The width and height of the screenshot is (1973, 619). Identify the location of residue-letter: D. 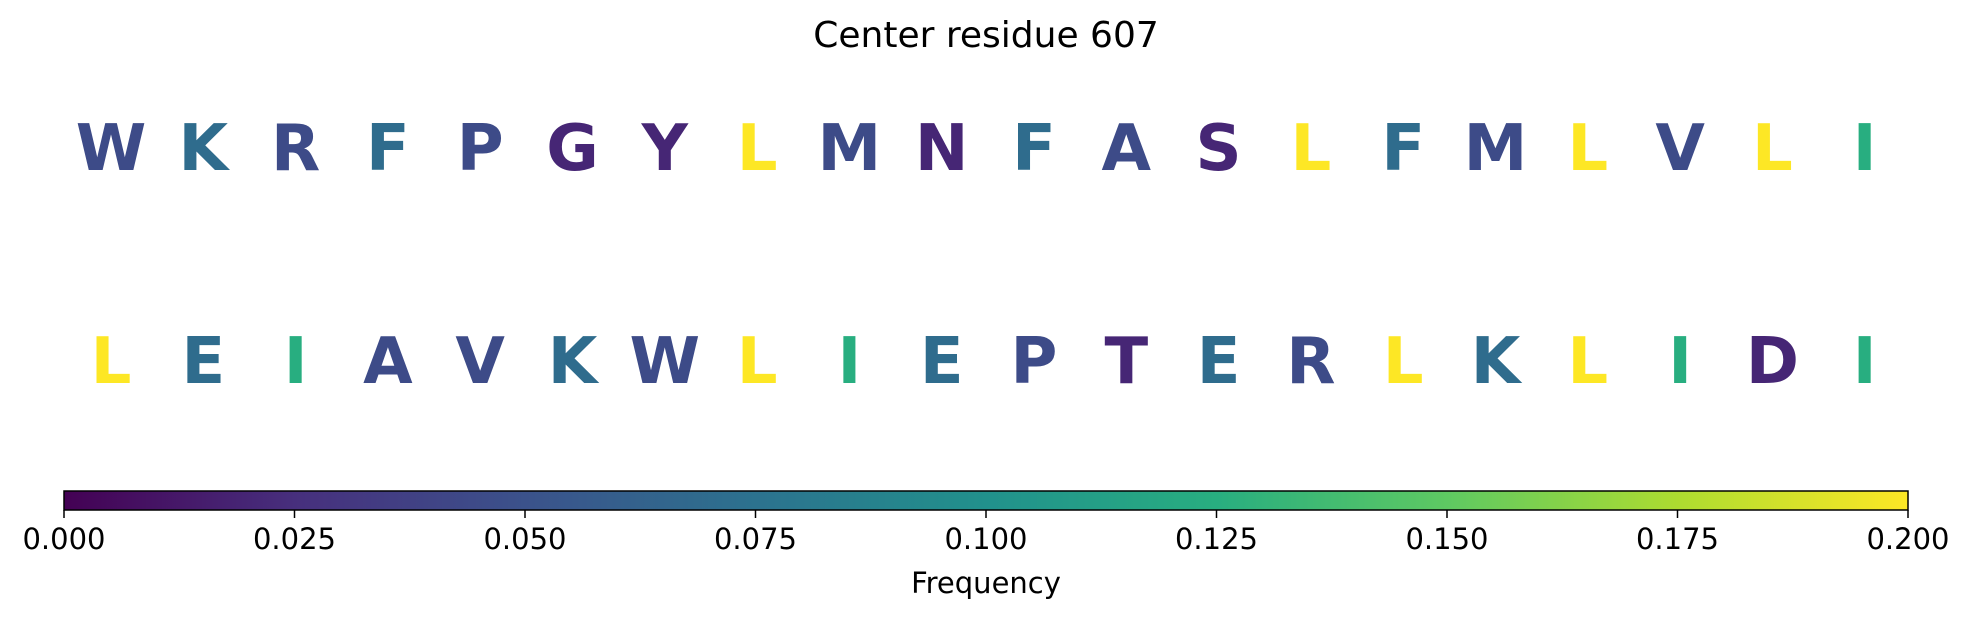
(1772, 362).